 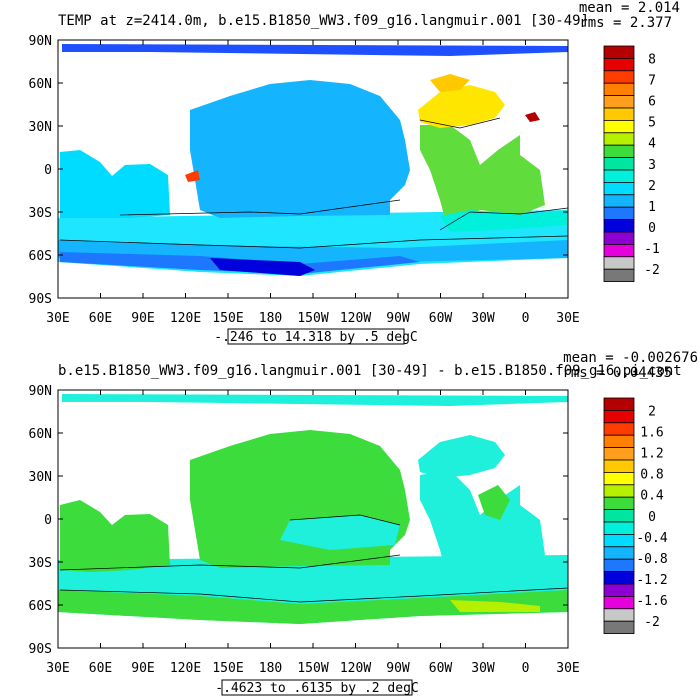 I want to click on map-2-north-atlantic, so click(x=461, y=456).